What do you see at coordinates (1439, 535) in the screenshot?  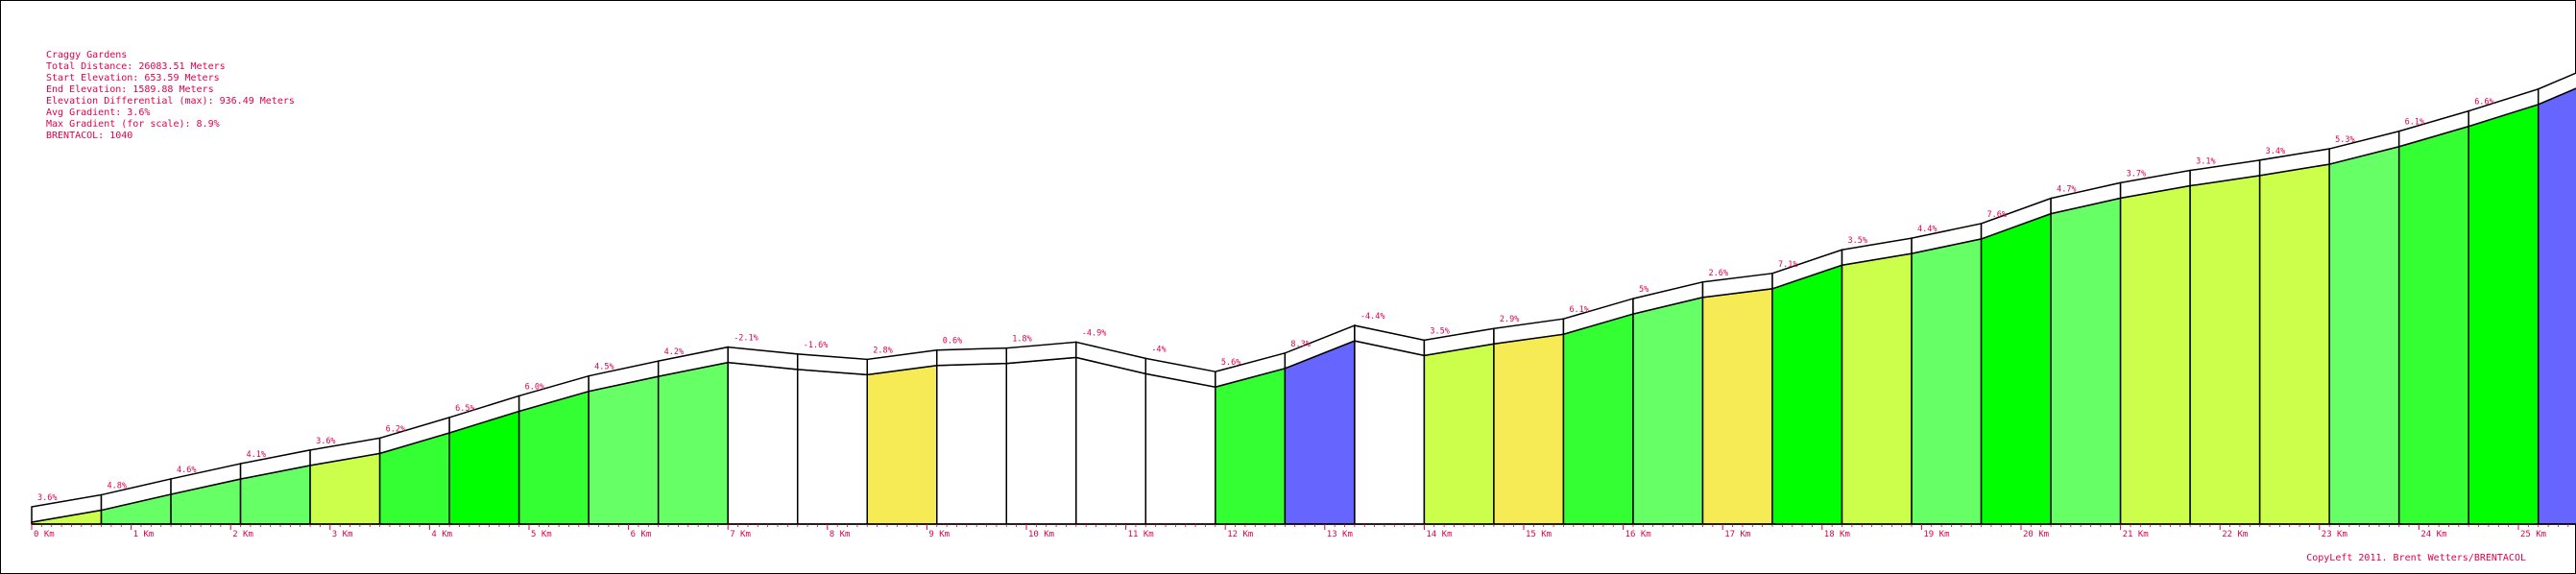 I see `km-tick-label: 14 Km` at bounding box center [1439, 535].